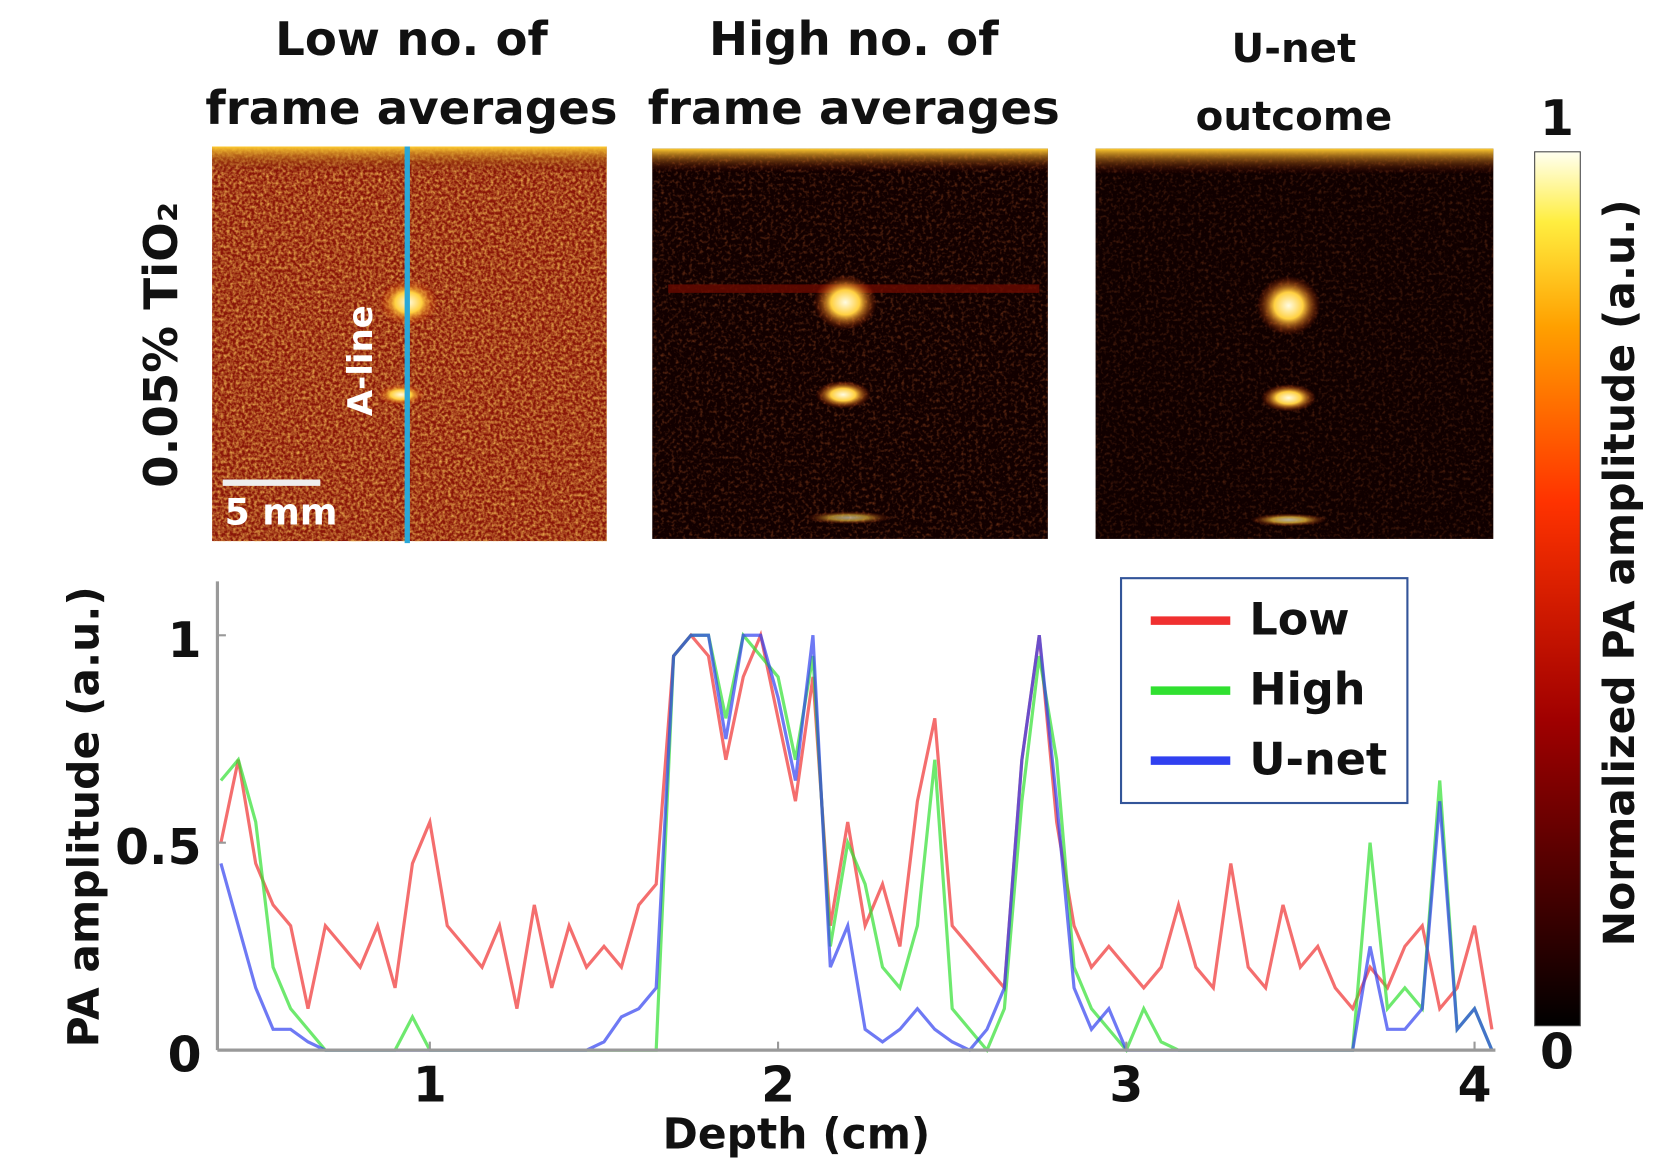 The height and width of the screenshot is (1168, 1663). I want to click on colorbar-min: 0, so click(1557, 1051).